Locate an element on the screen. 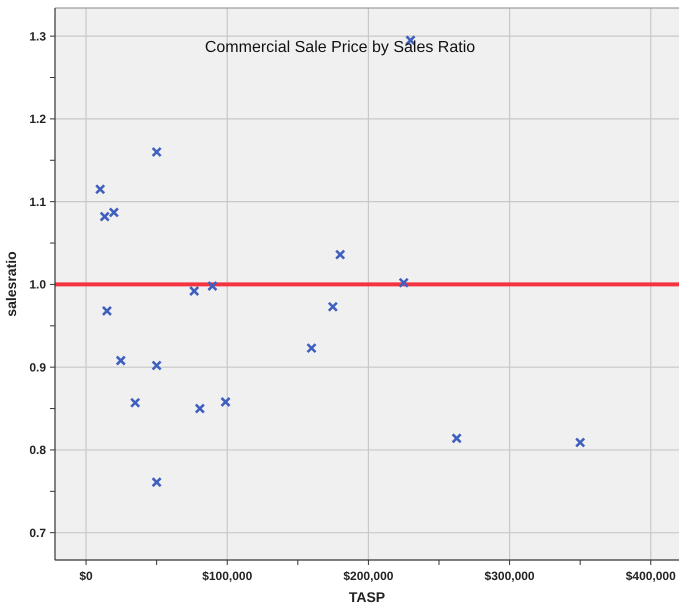  x-tick-label: $0 is located at coordinates (86, 576).